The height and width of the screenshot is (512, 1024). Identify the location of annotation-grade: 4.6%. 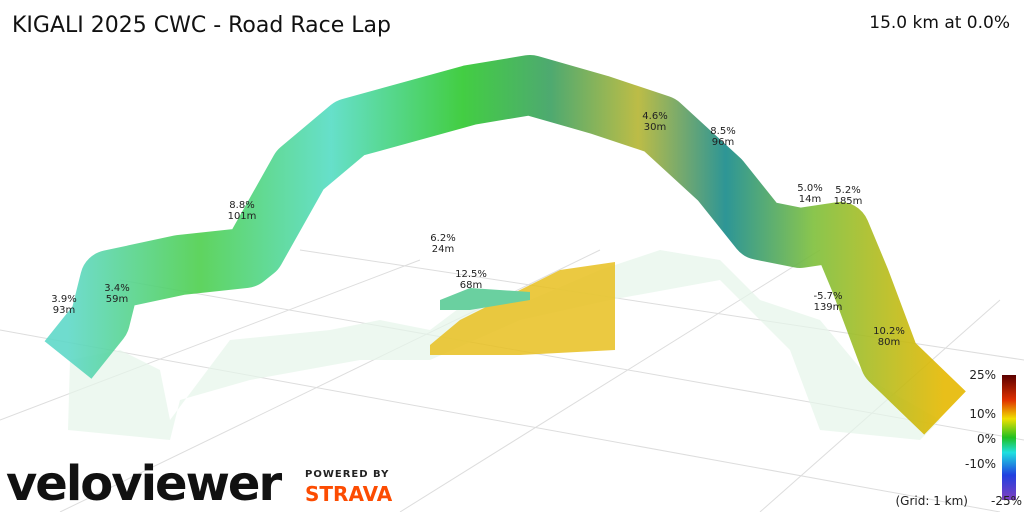
(654, 116).